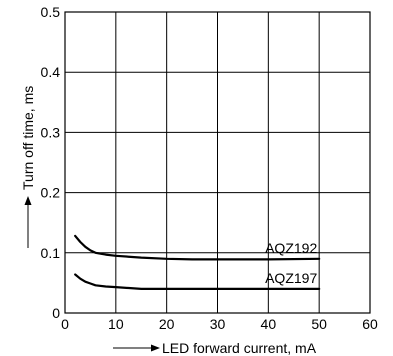 The height and width of the screenshot is (356, 393). What do you see at coordinates (291, 248) in the screenshot?
I see `series-label-aqz192: AQZ192` at bounding box center [291, 248].